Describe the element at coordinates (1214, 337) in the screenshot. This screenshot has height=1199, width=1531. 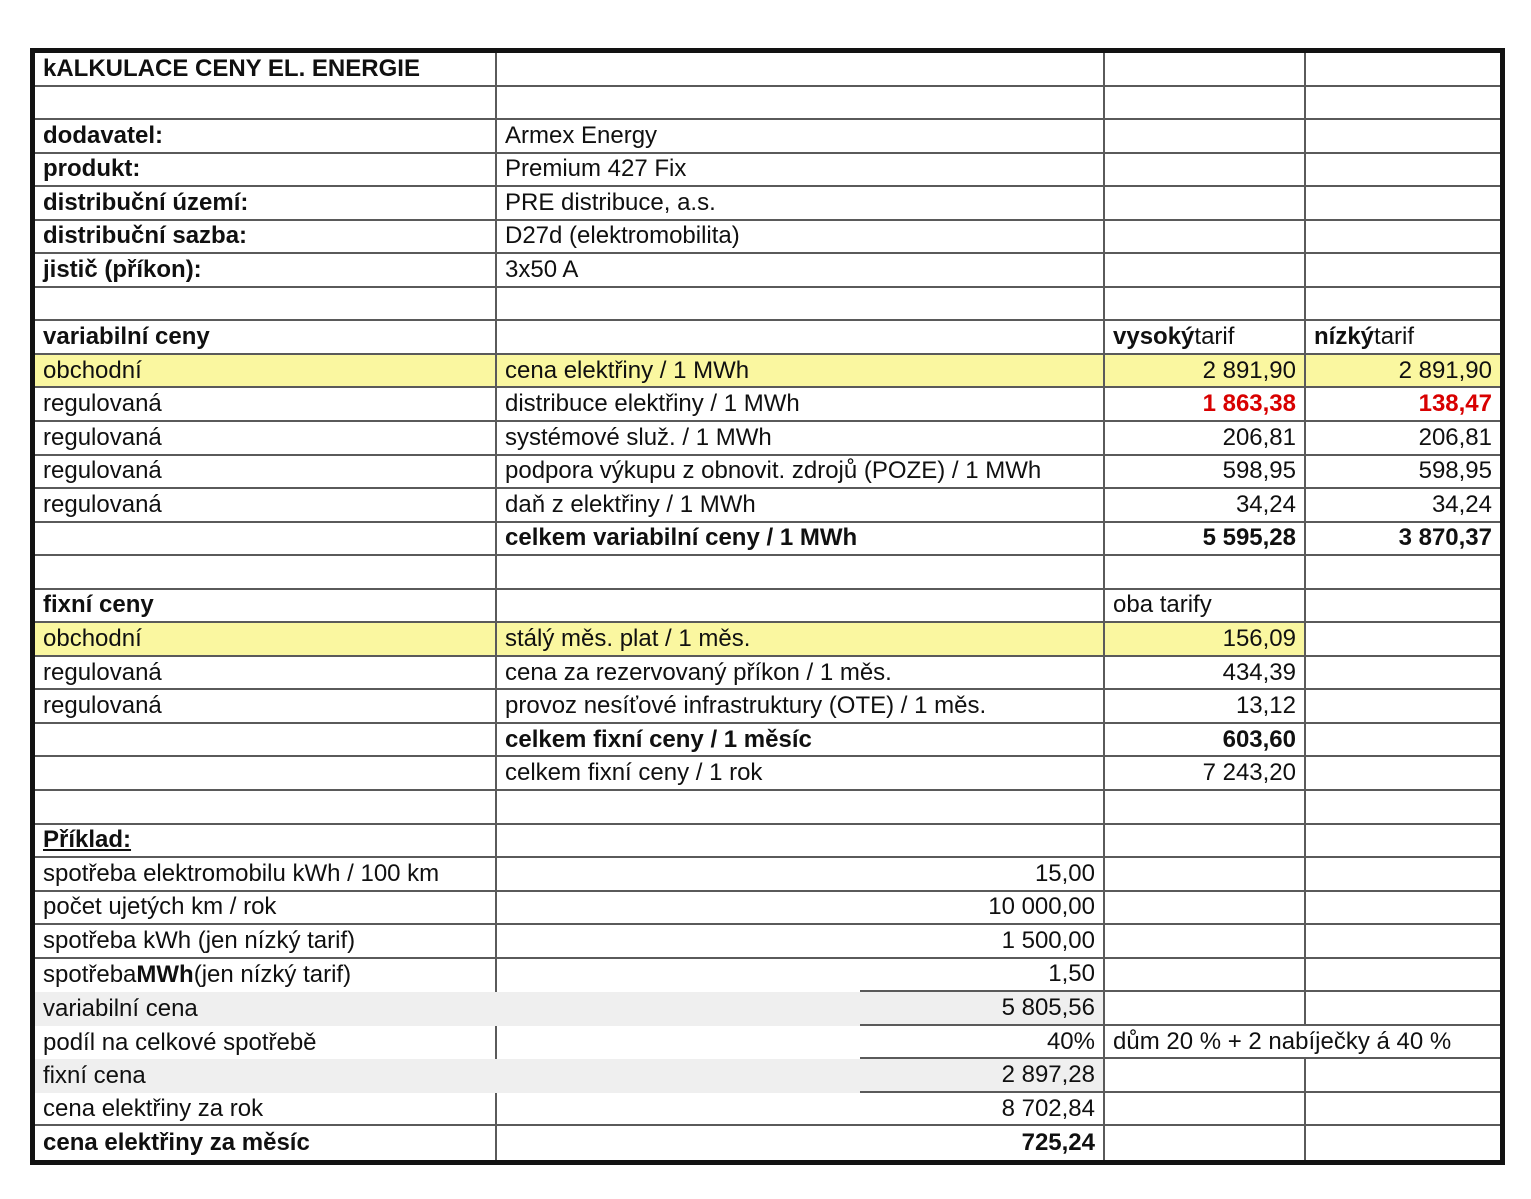
I see `high-tarif-rest: tarif` at that location.